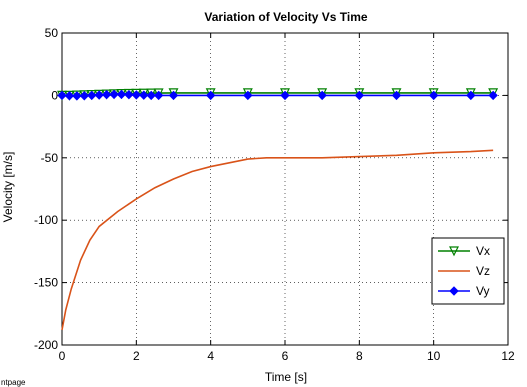 The width and height of the screenshot is (527, 387). Describe the element at coordinates (46, 220) in the screenshot. I see `y-tick-label: -100` at that location.